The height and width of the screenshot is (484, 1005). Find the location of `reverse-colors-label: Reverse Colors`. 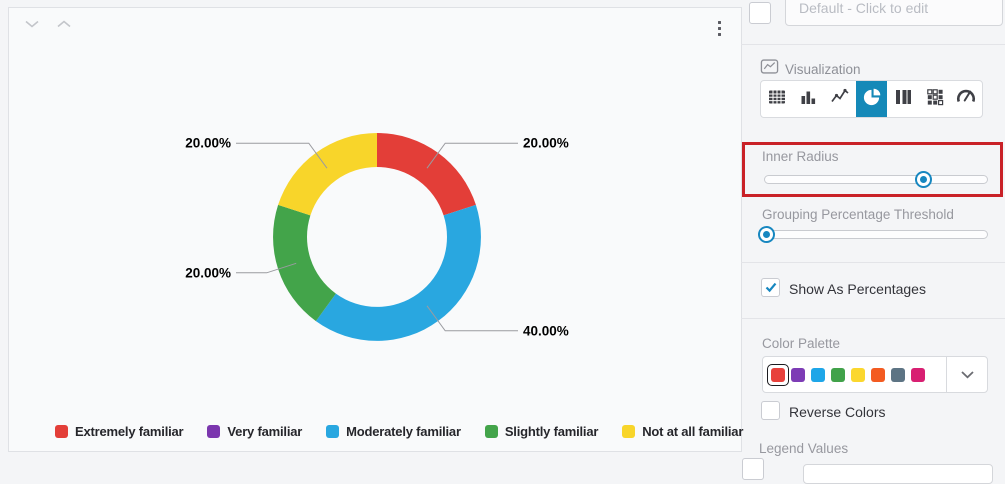

reverse-colors-label: Reverse Colors is located at coordinates (837, 412).